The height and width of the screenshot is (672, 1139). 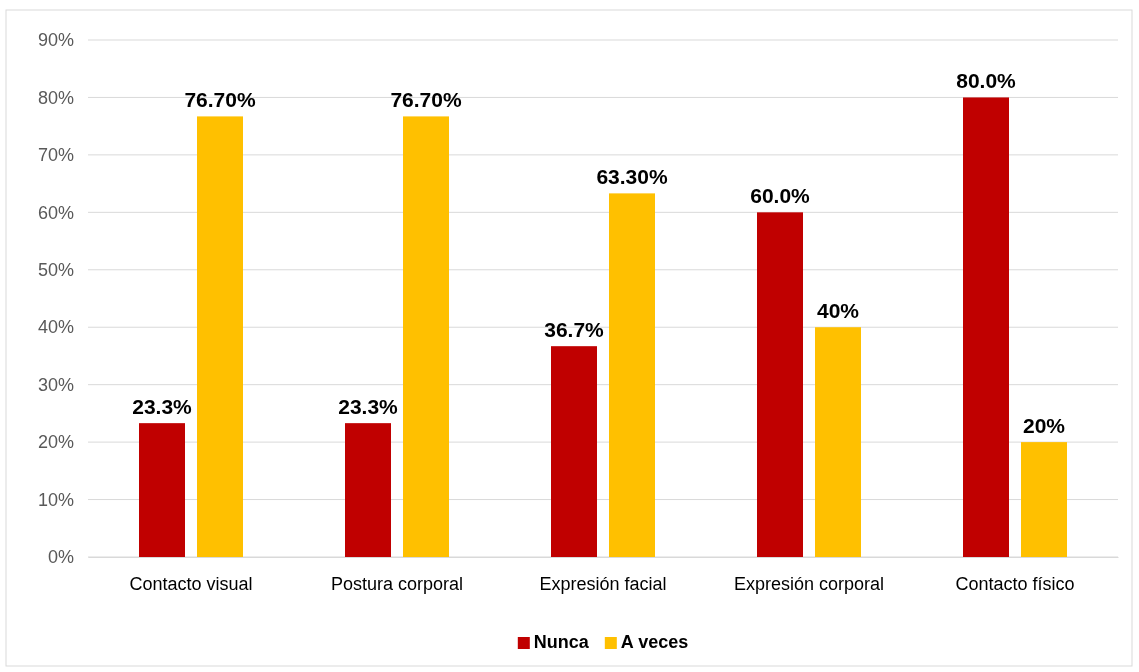 What do you see at coordinates (603, 583) in the screenshot?
I see `x-tick-label: Expresión facial` at bounding box center [603, 583].